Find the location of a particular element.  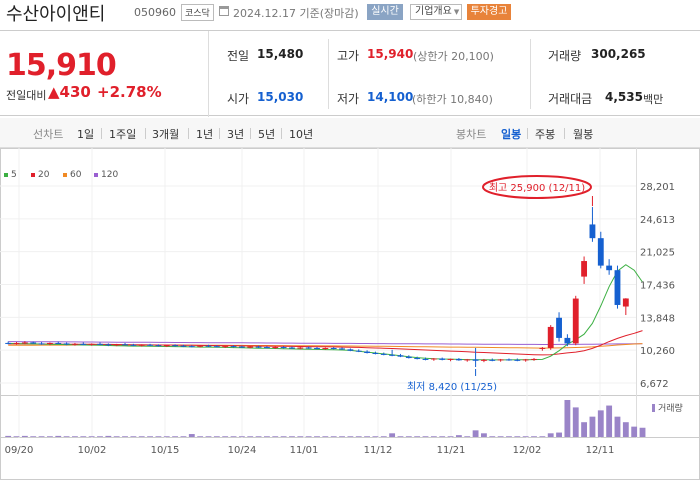

tab-daily-candle: 일봉 is located at coordinates (511, 134).